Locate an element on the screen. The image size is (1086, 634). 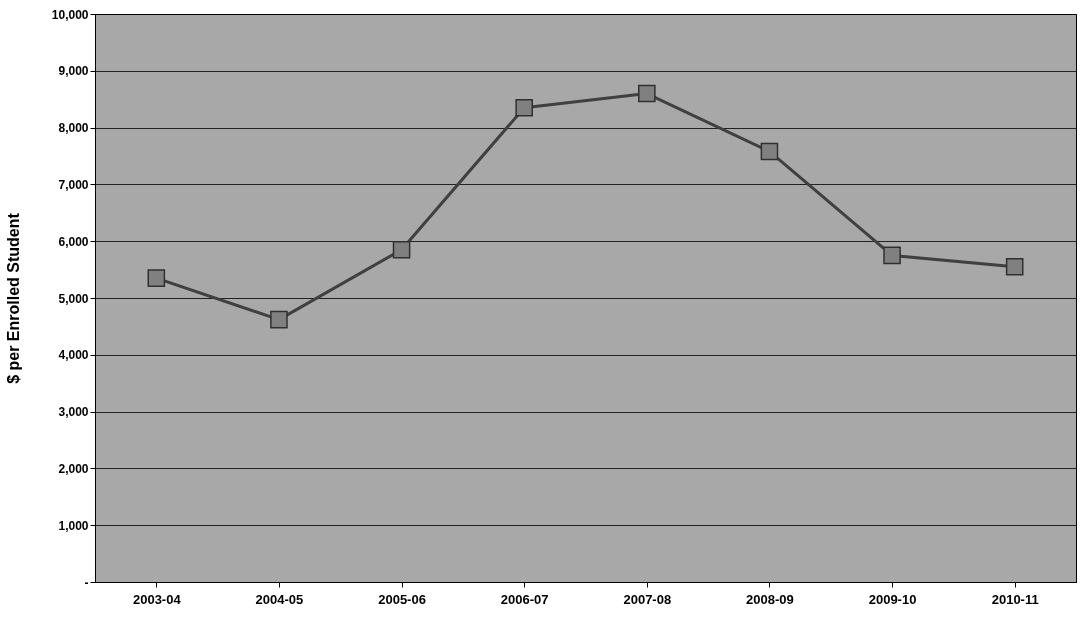
x-tick-label: 2006-07 is located at coordinates (524, 599).